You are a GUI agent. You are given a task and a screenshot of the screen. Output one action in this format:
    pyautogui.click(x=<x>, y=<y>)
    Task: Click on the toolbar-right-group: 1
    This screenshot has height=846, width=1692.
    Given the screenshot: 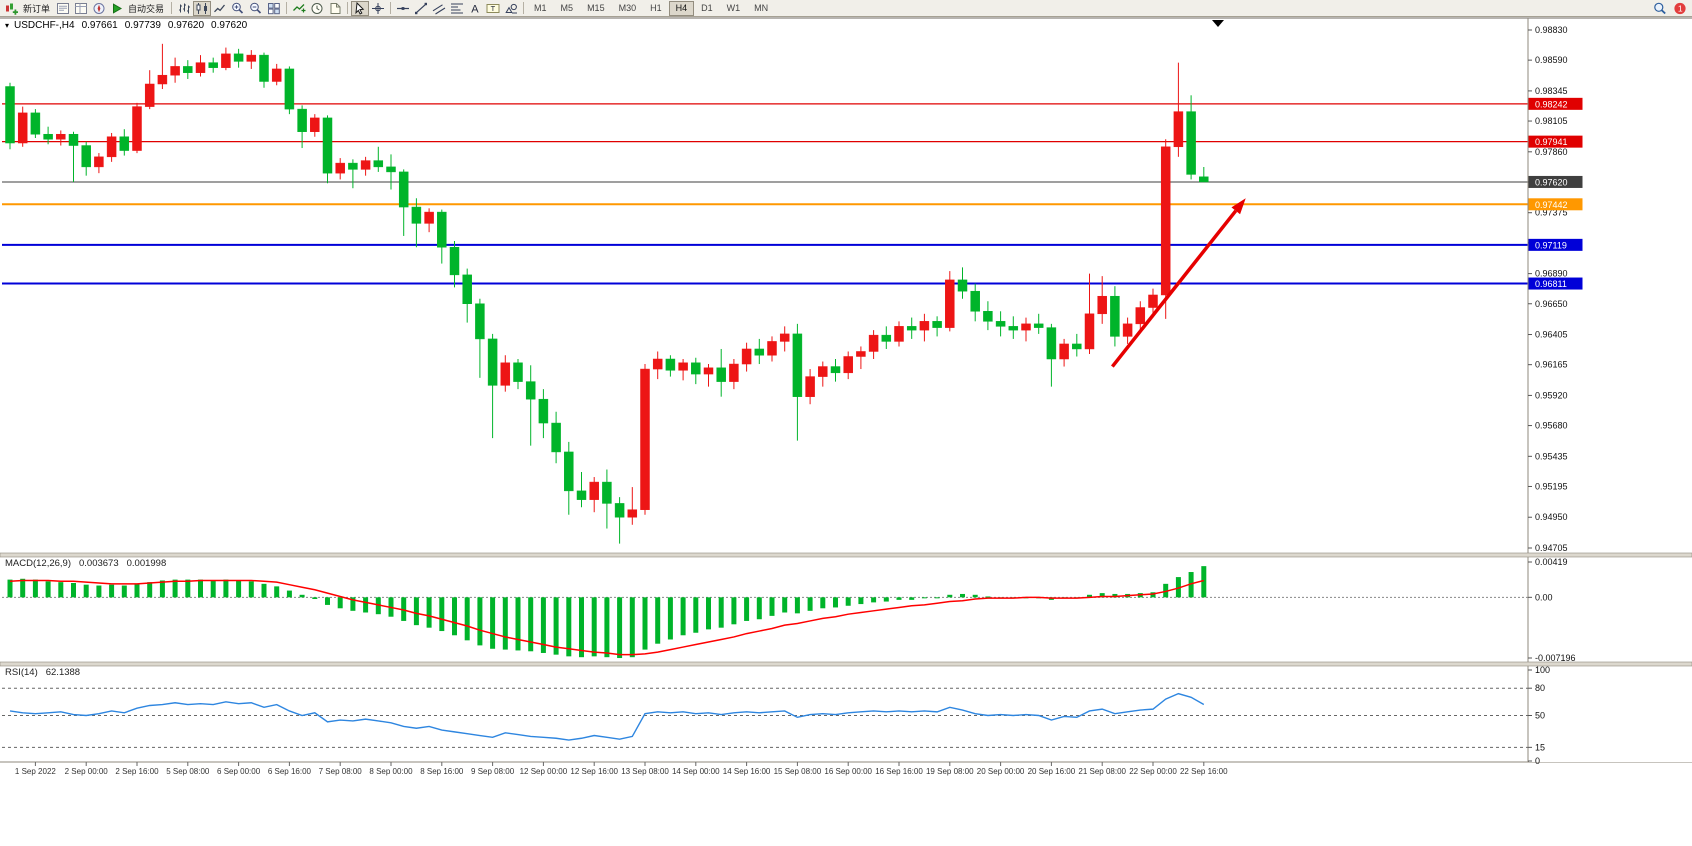 What is the action you would take?
    pyautogui.click(x=1670, y=8)
    